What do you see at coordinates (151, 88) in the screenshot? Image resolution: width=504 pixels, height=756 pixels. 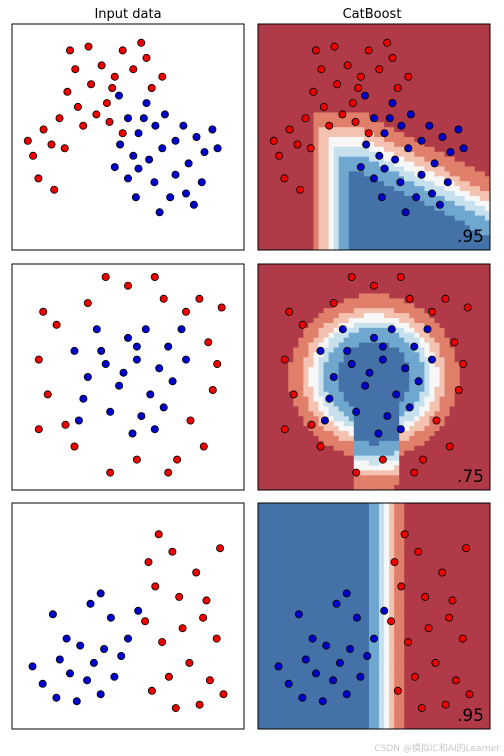 I see `input-point-red` at bounding box center [151, 88].